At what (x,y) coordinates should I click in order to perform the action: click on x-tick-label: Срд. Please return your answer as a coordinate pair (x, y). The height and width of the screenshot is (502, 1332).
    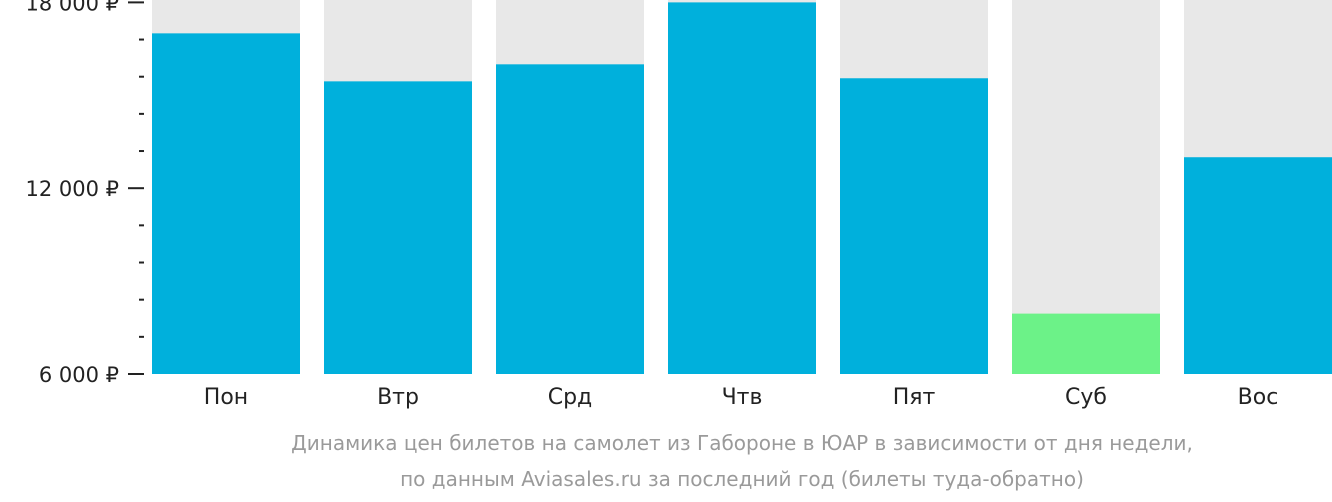
    Looking at the image, I should click on (570, 397).